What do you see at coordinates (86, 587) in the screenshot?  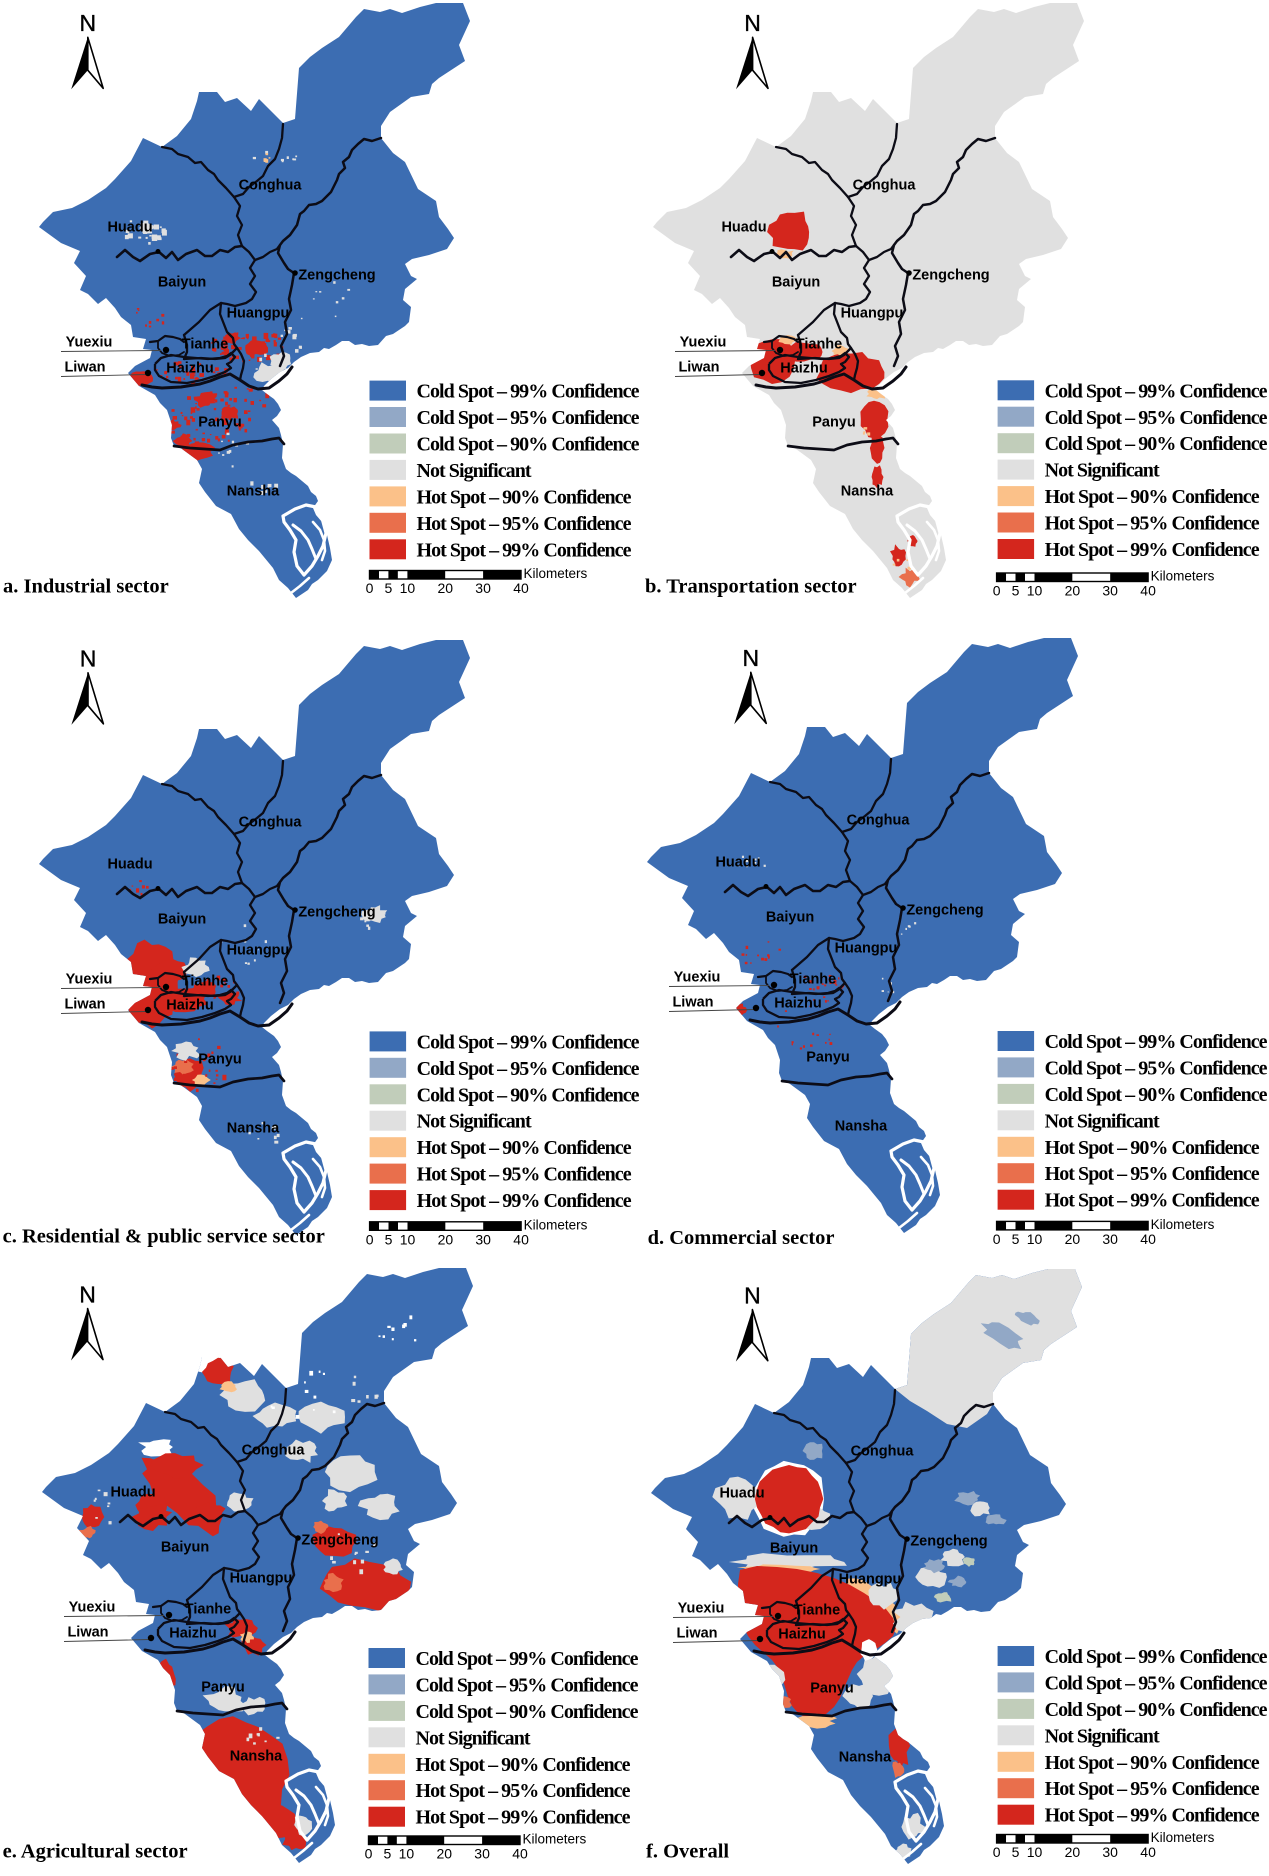 I see `svg-text: a. Industrial sector` at bounding box center [86, 587].